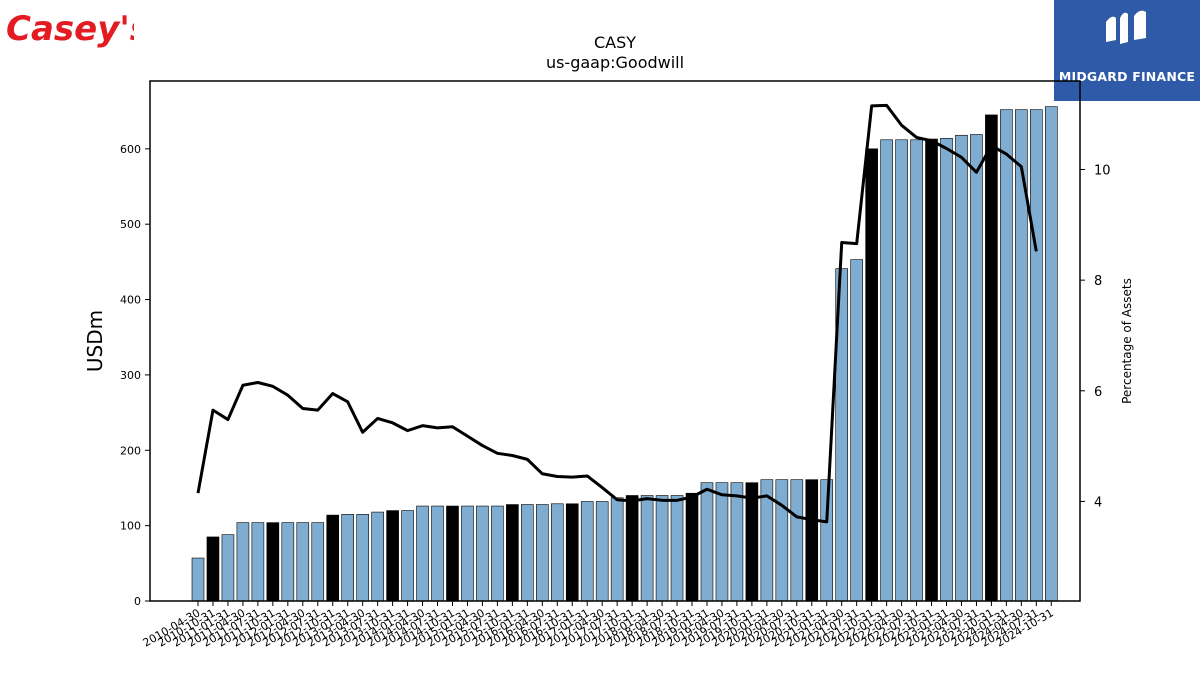  I want to click on y-tick-label: 400, so click(130, 300).